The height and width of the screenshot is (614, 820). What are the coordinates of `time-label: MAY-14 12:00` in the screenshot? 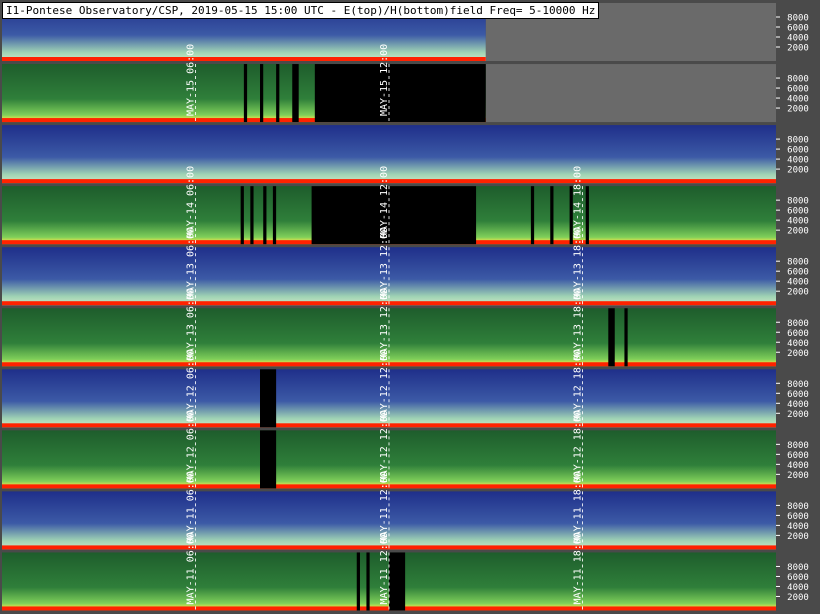 It's located at (384, 202).